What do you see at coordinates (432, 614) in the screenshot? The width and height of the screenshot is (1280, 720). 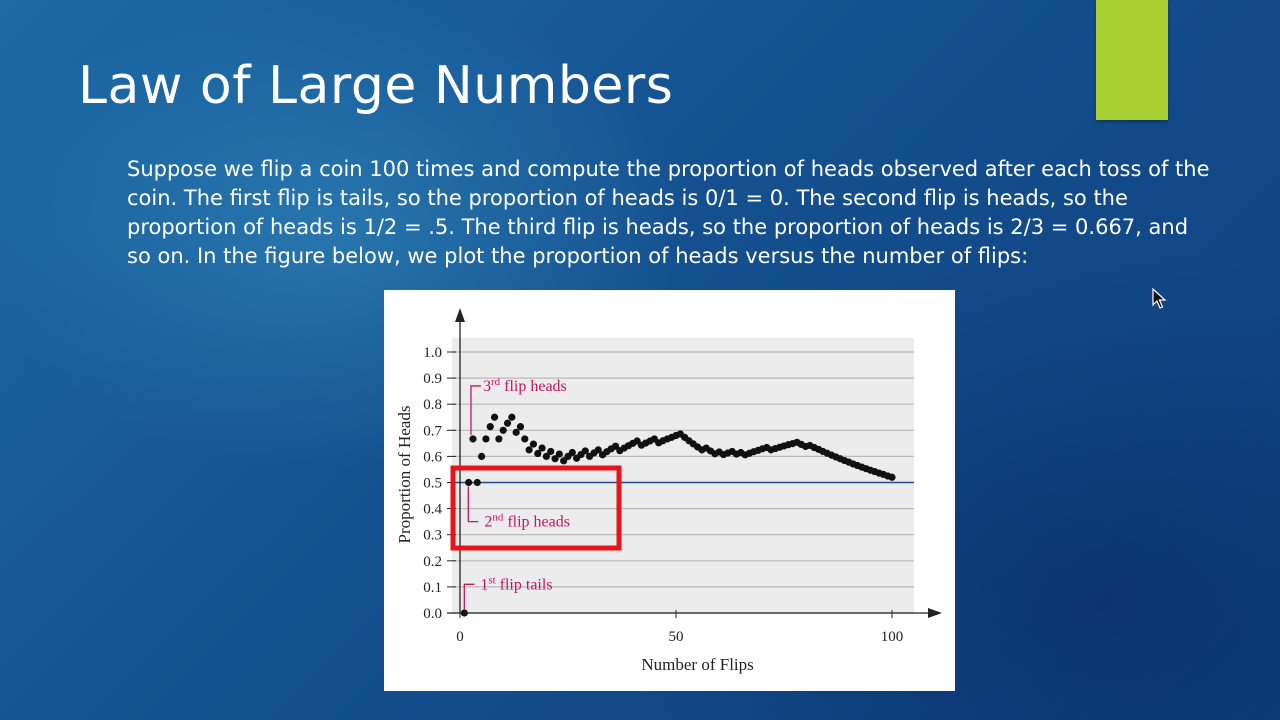 I see `y-tick-label: 0.0` at bounding box center [432, 614].